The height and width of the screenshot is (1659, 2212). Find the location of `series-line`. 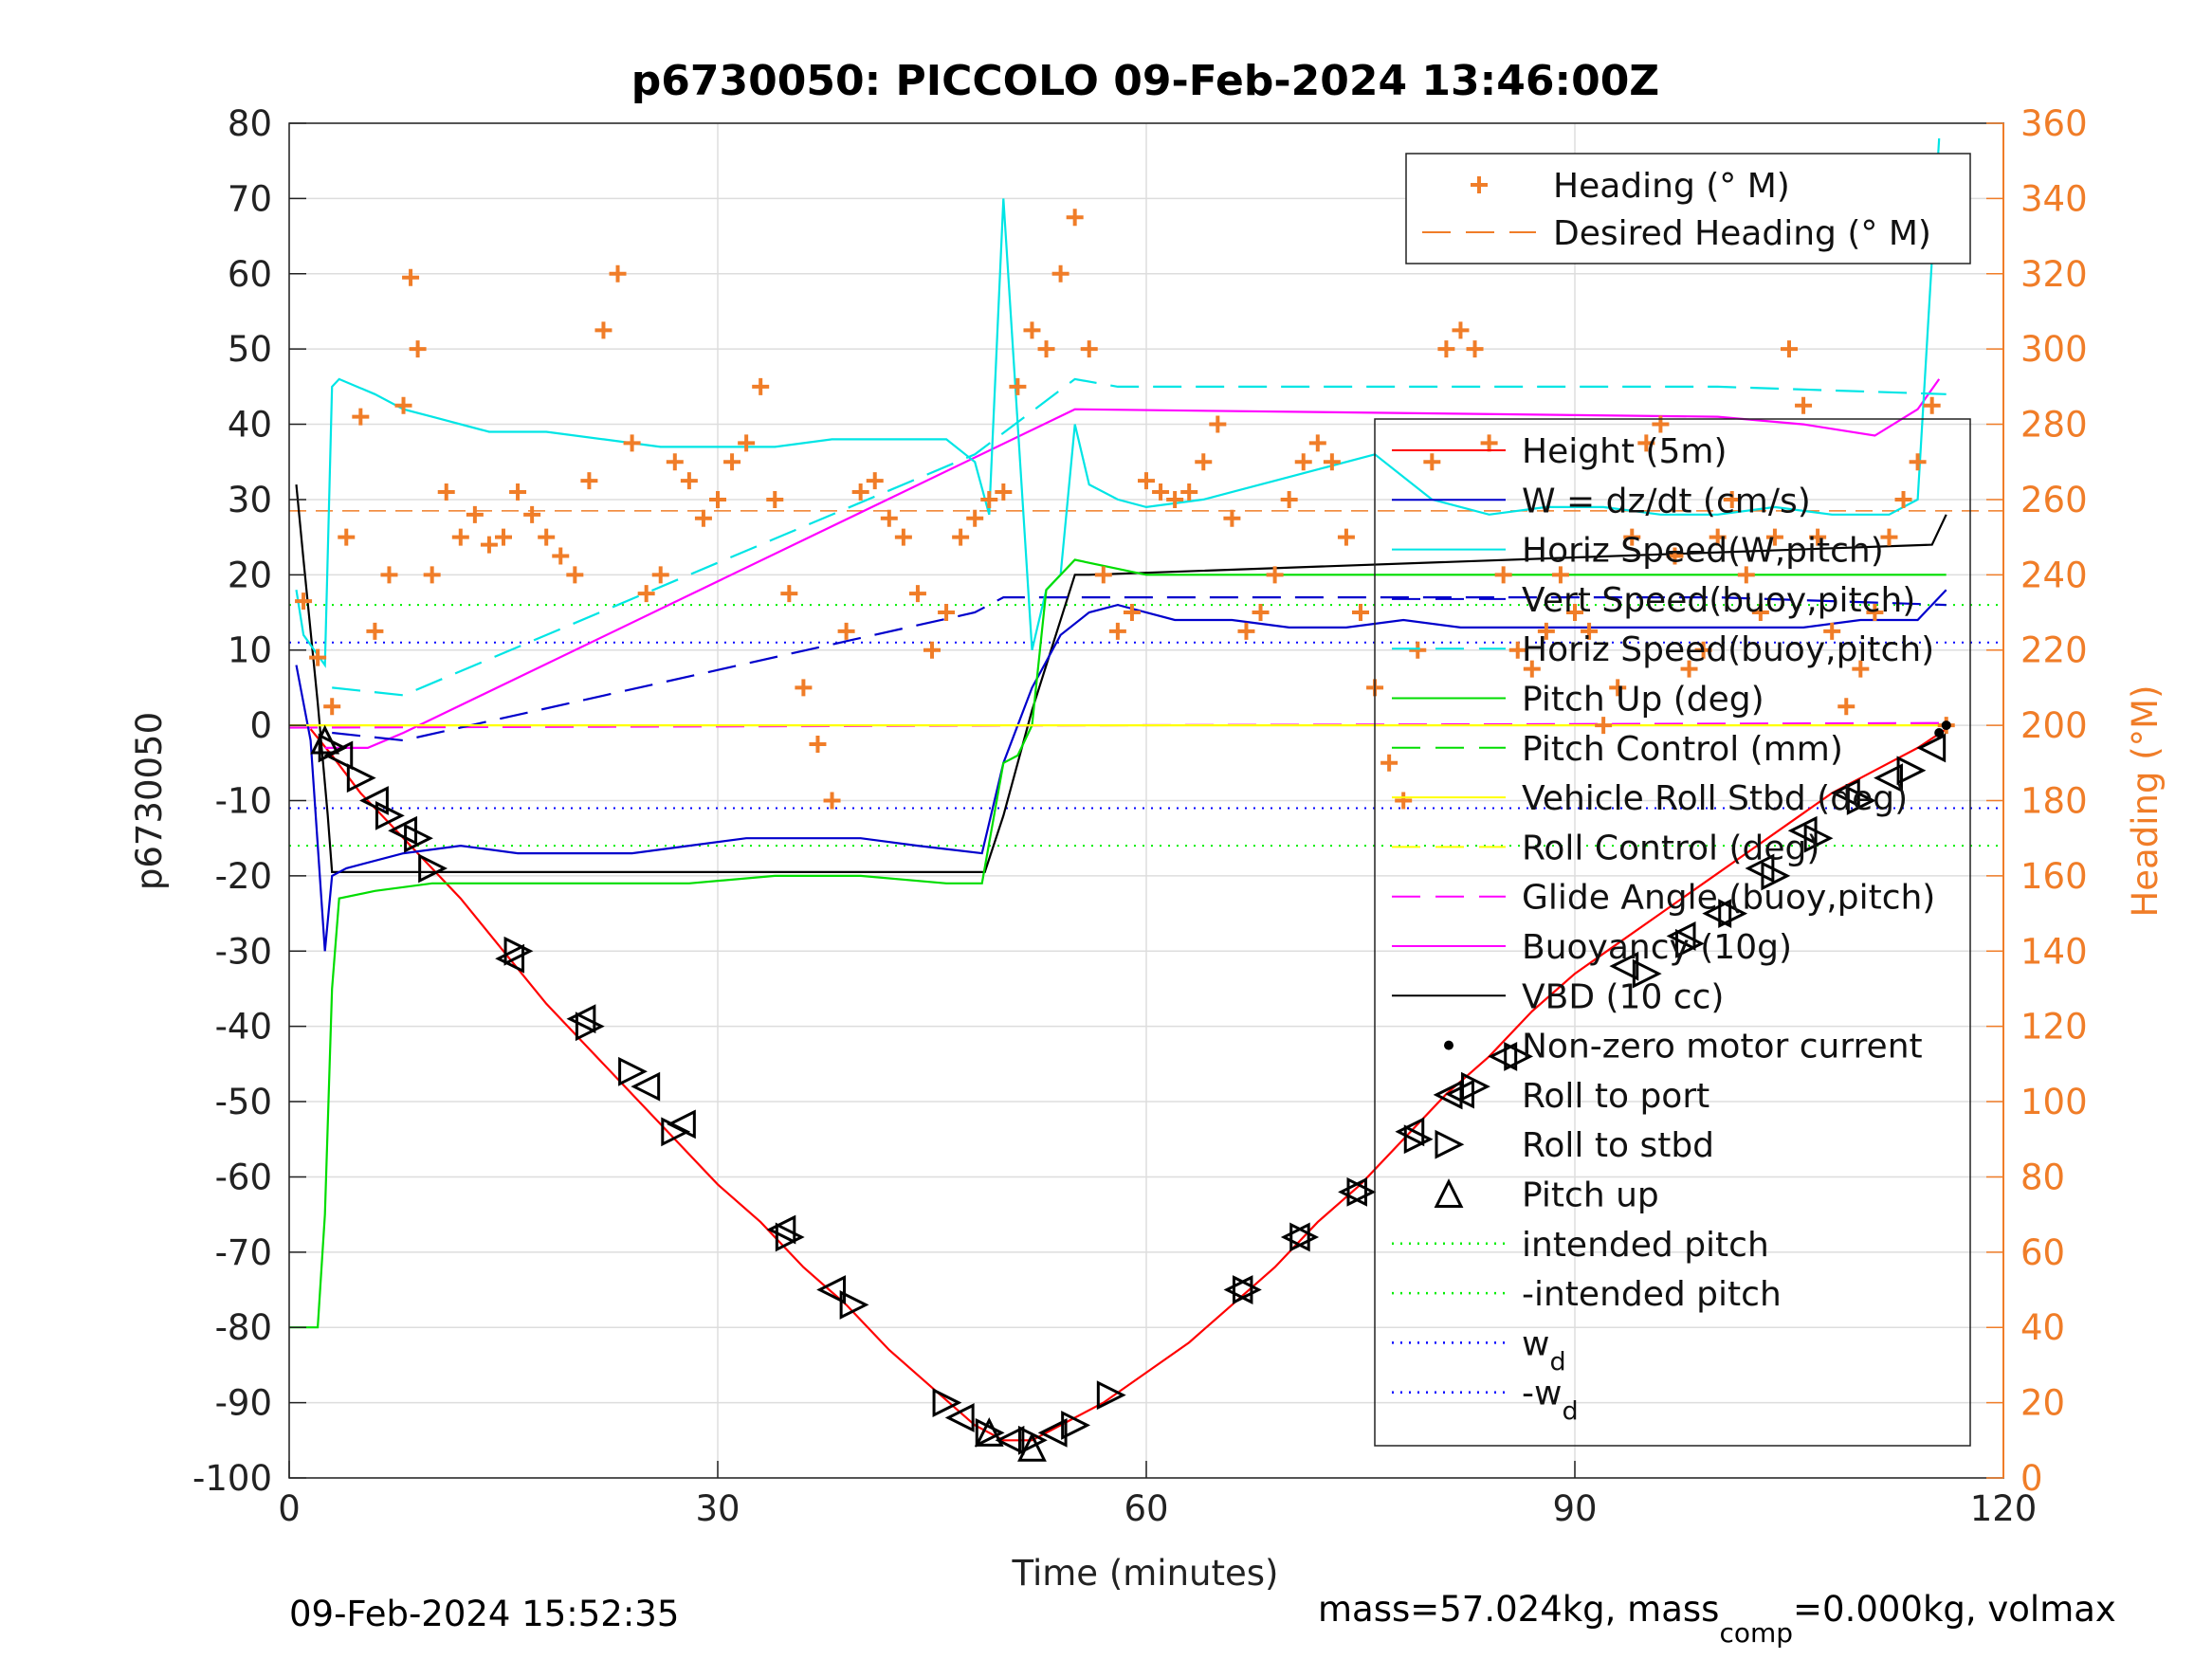

series-line is located at coordinates (1139, 668).